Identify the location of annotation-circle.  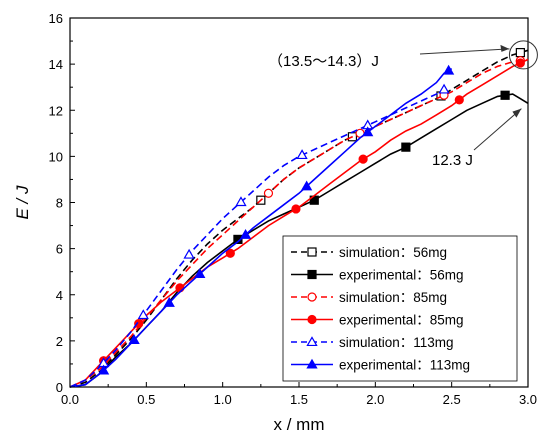
(523, 55).